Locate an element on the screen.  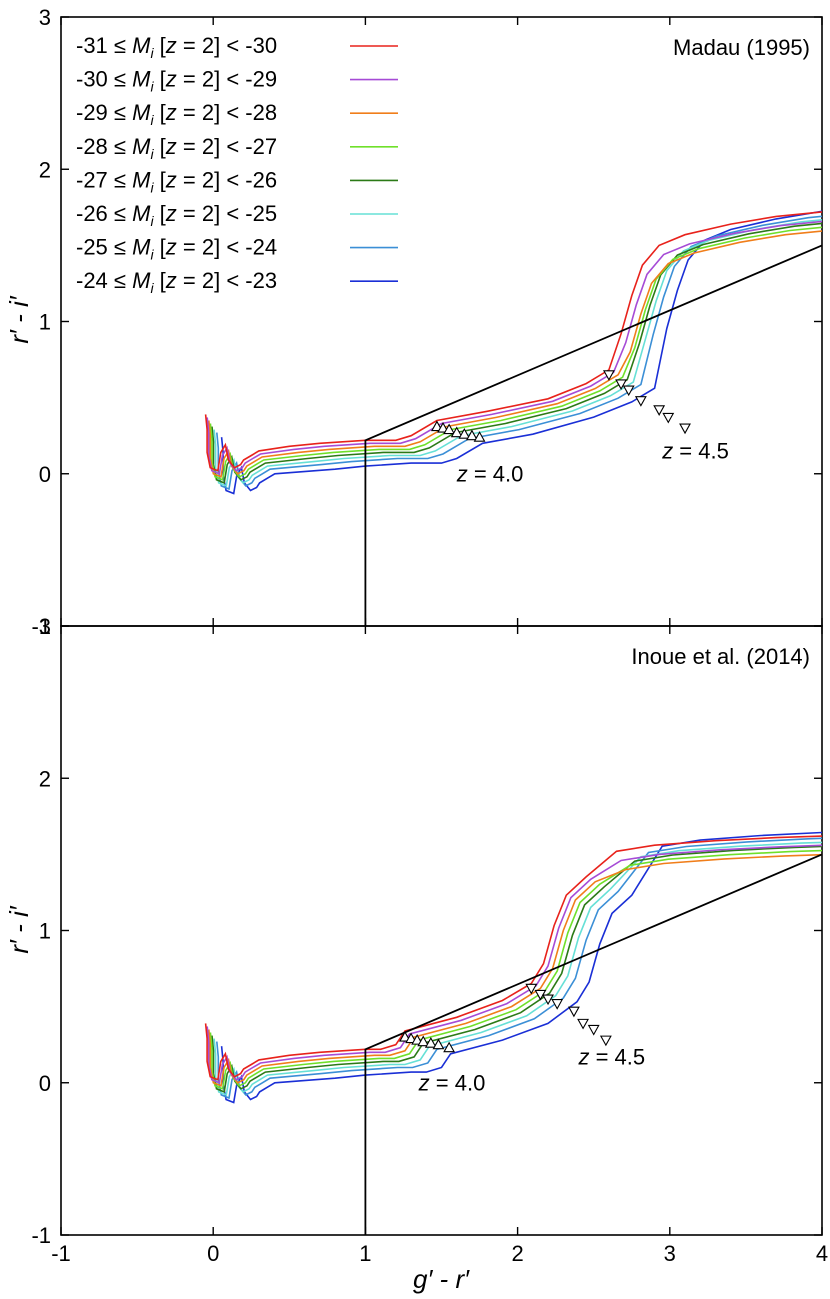
legend-label: -27 ≤ Mi [z = 2] < -26 is located at coordinates (176, 181).